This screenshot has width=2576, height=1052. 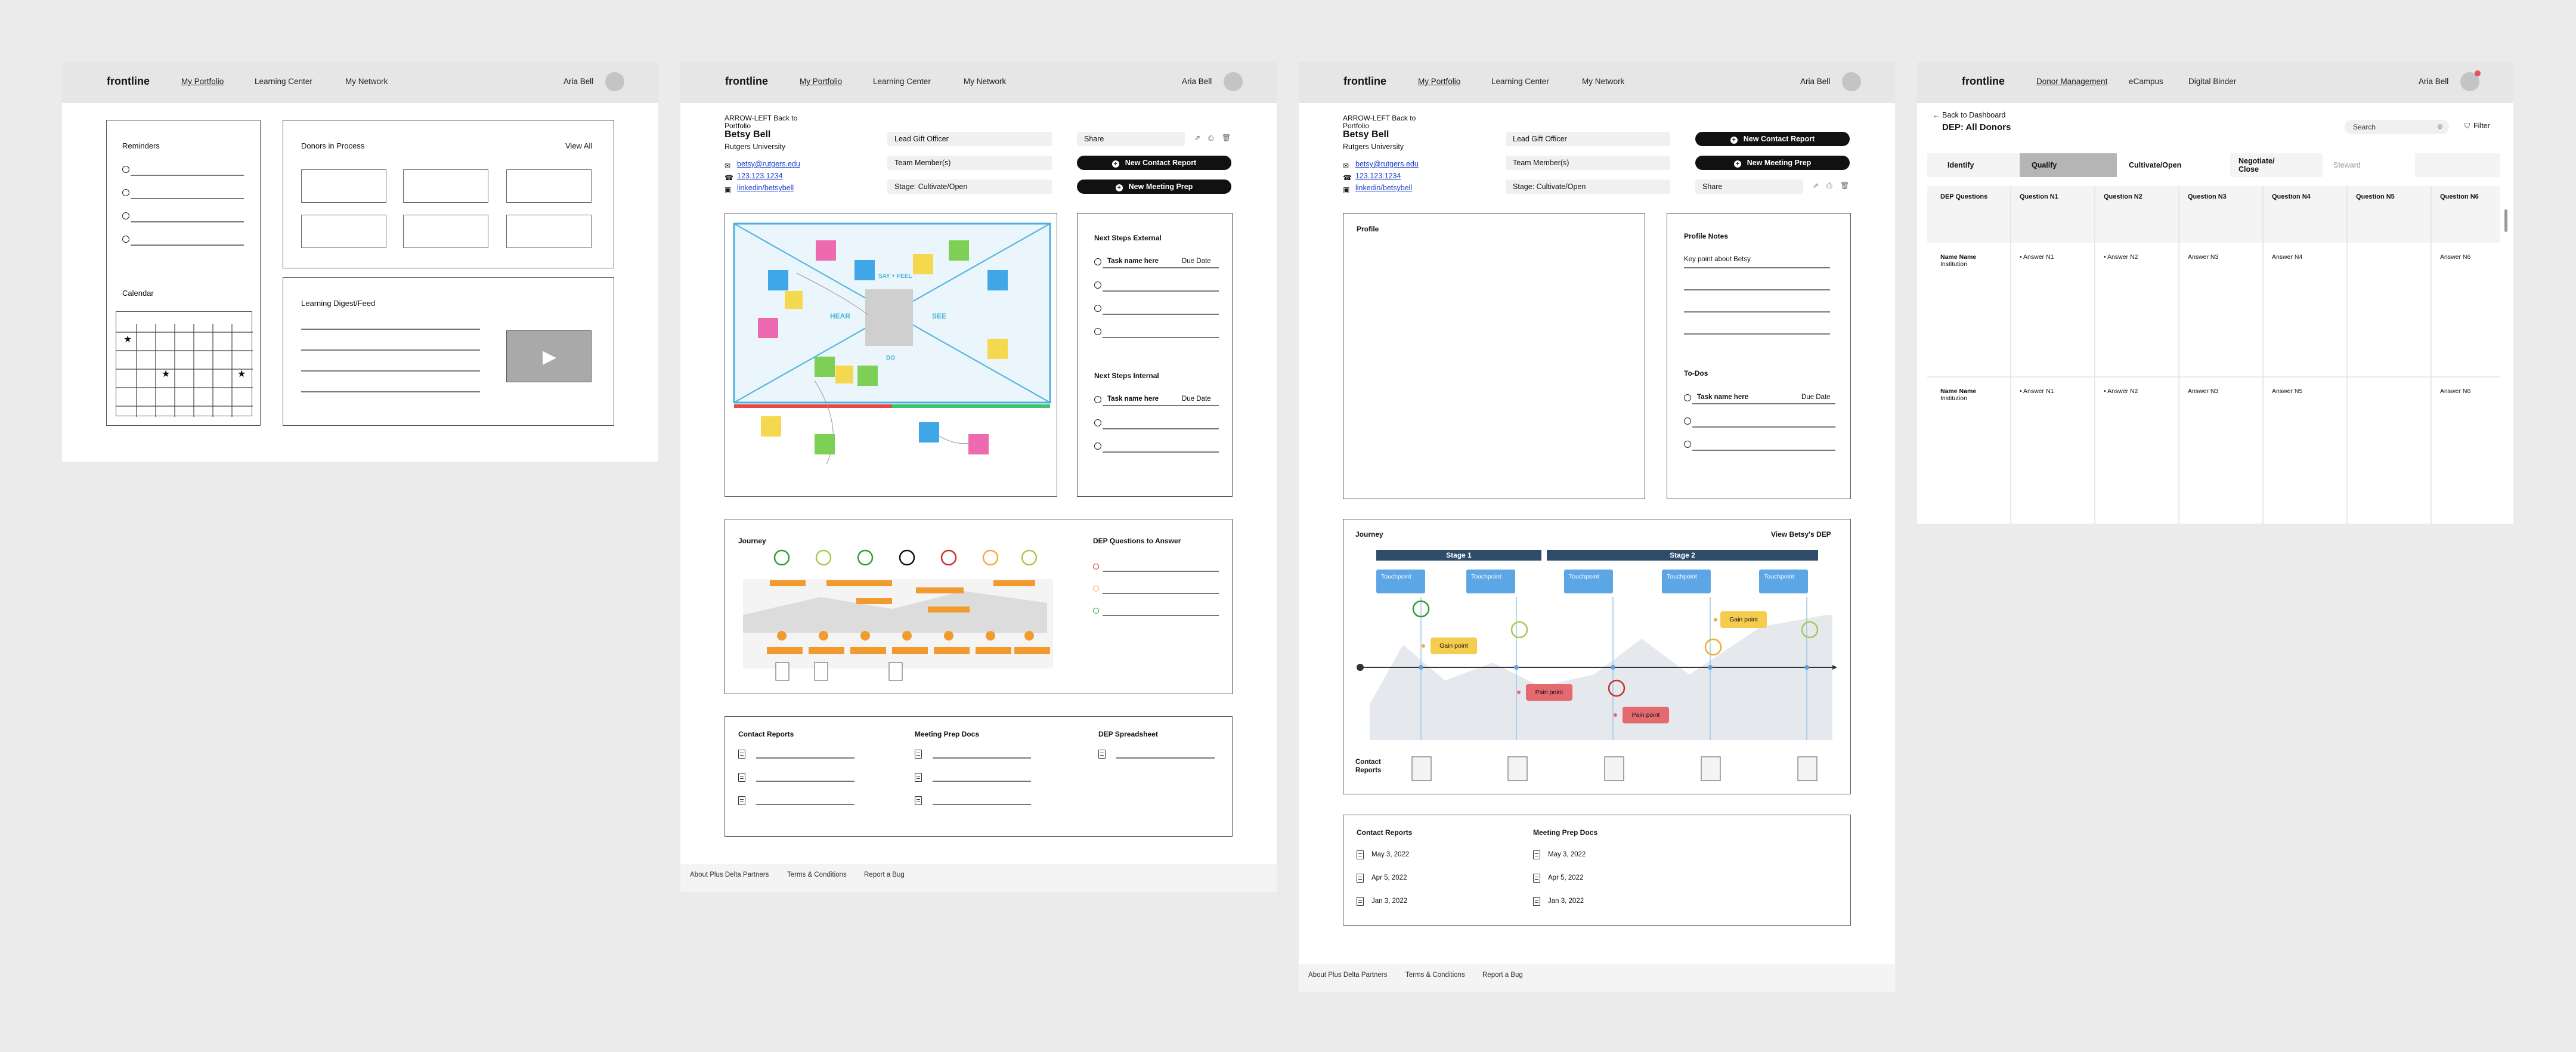 What do you see at coordinates (2440, 126) in the screenshot?
I see `clear-icon: ⊗` at bounding box center [2440, 126].